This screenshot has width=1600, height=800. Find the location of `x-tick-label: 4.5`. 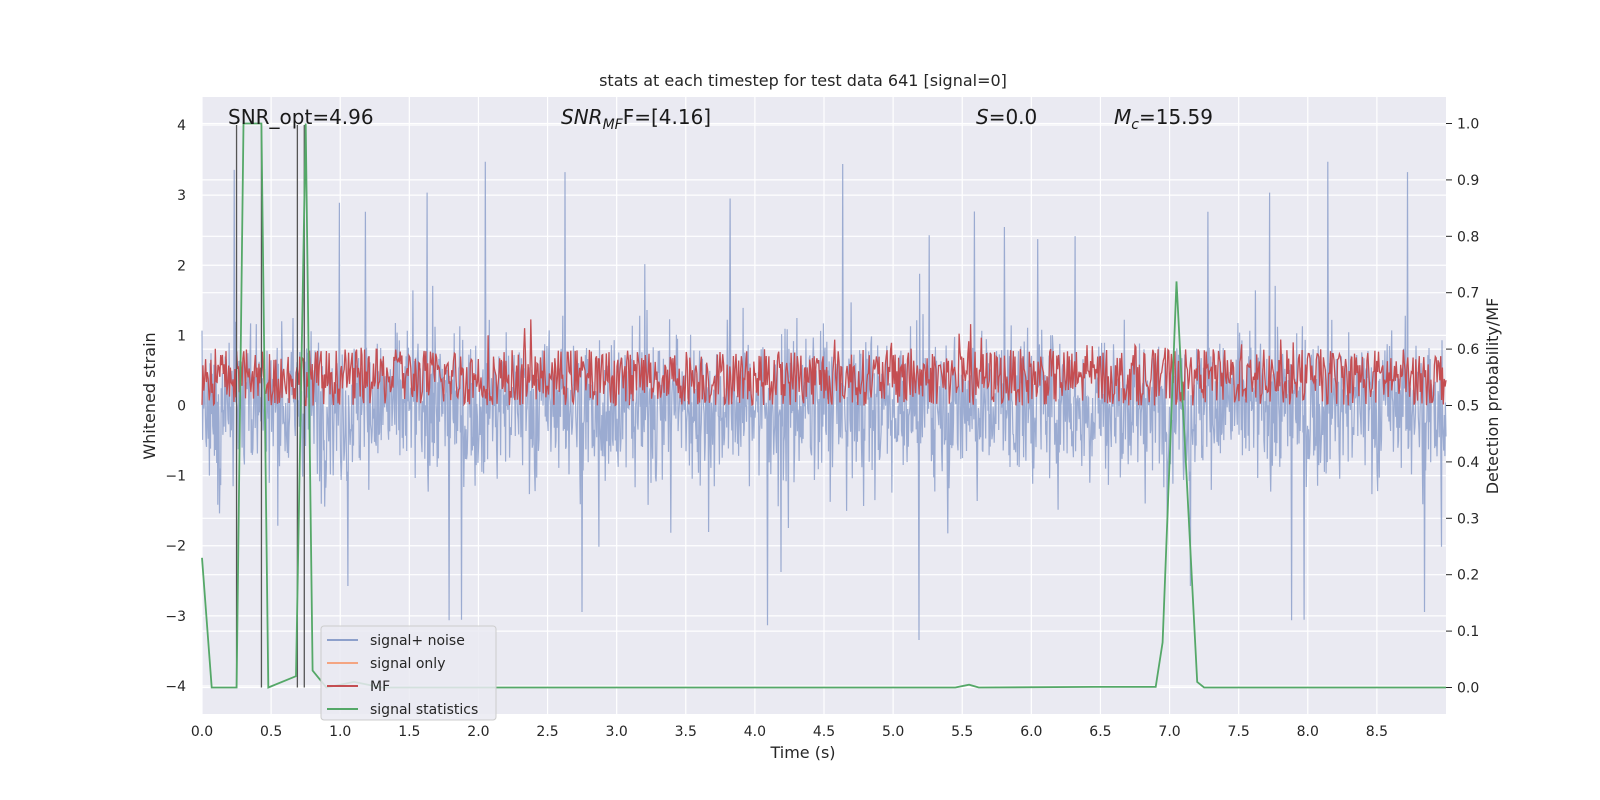

x-tick-label: 4.5 is located at coordinates (824, 732).